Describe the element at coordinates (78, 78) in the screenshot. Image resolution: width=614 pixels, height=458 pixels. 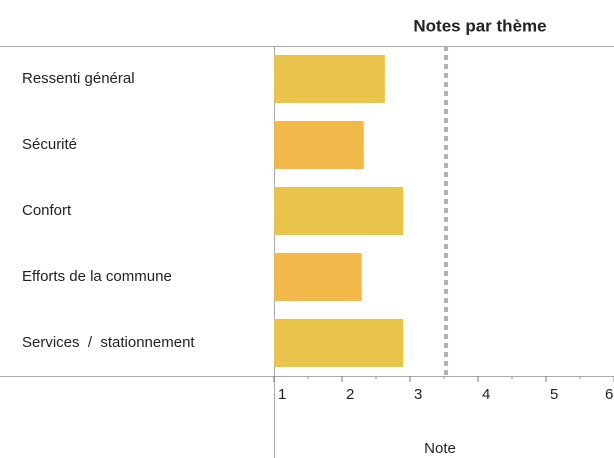
I see `y-tick-label: Ressenti général` at that location.